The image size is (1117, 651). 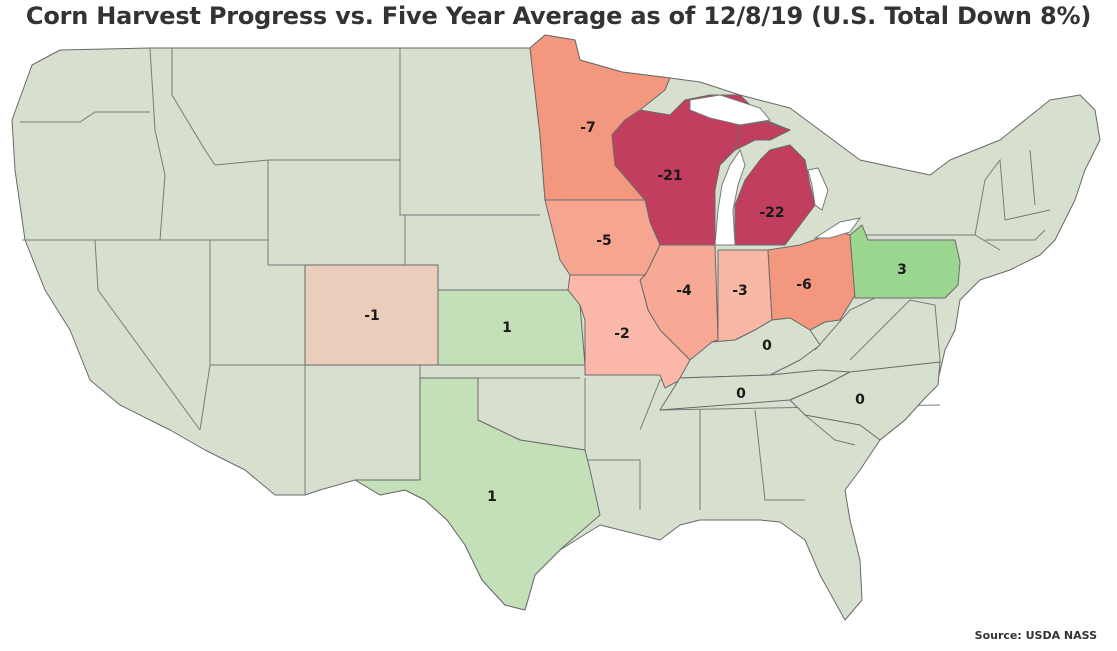 What do you see at coordinates (604, 241) in the screenshot?
I see `state-label-ia: -5` at bounding box center [604, 241].